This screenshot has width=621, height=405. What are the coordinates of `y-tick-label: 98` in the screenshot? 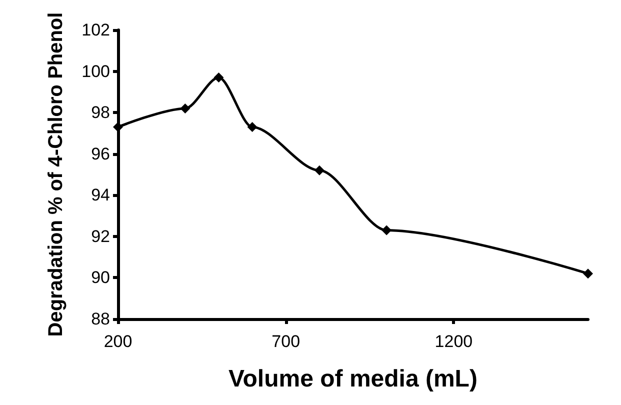 It's located at (100, 112).